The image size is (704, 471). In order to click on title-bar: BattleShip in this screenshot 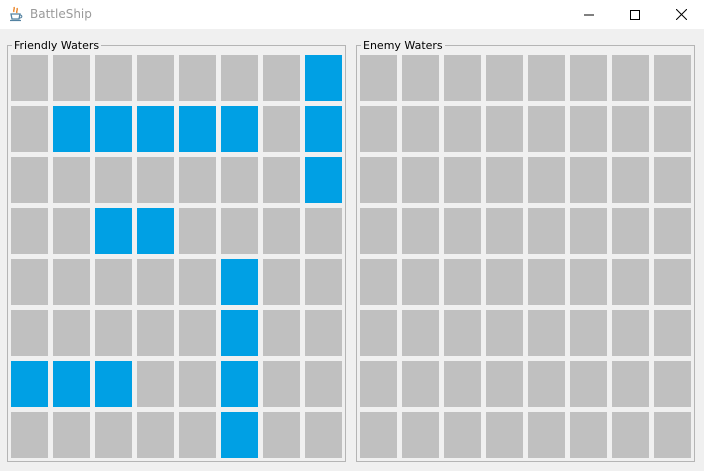, I will do `click(352, 14)`.